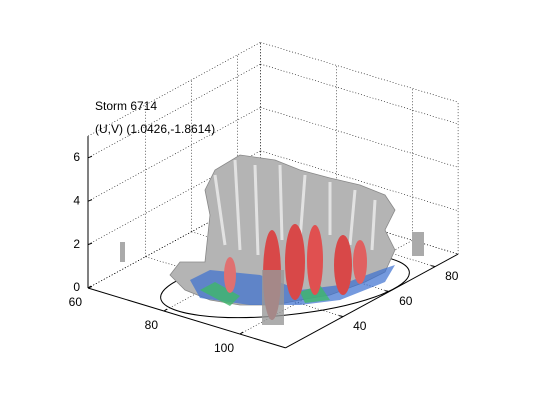 The width and height of the screenshot is (533, 400). Describe the element at coordinates (76, 244) in the screenshot. I see `z-tick-label: 2` at that location.